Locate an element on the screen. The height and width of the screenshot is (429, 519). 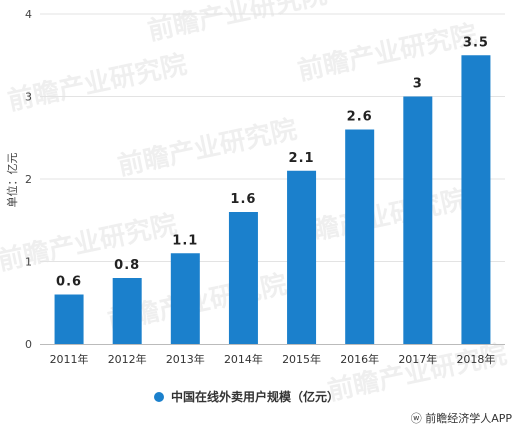
data-label: 1.1 is located at coordinates (185, 240).